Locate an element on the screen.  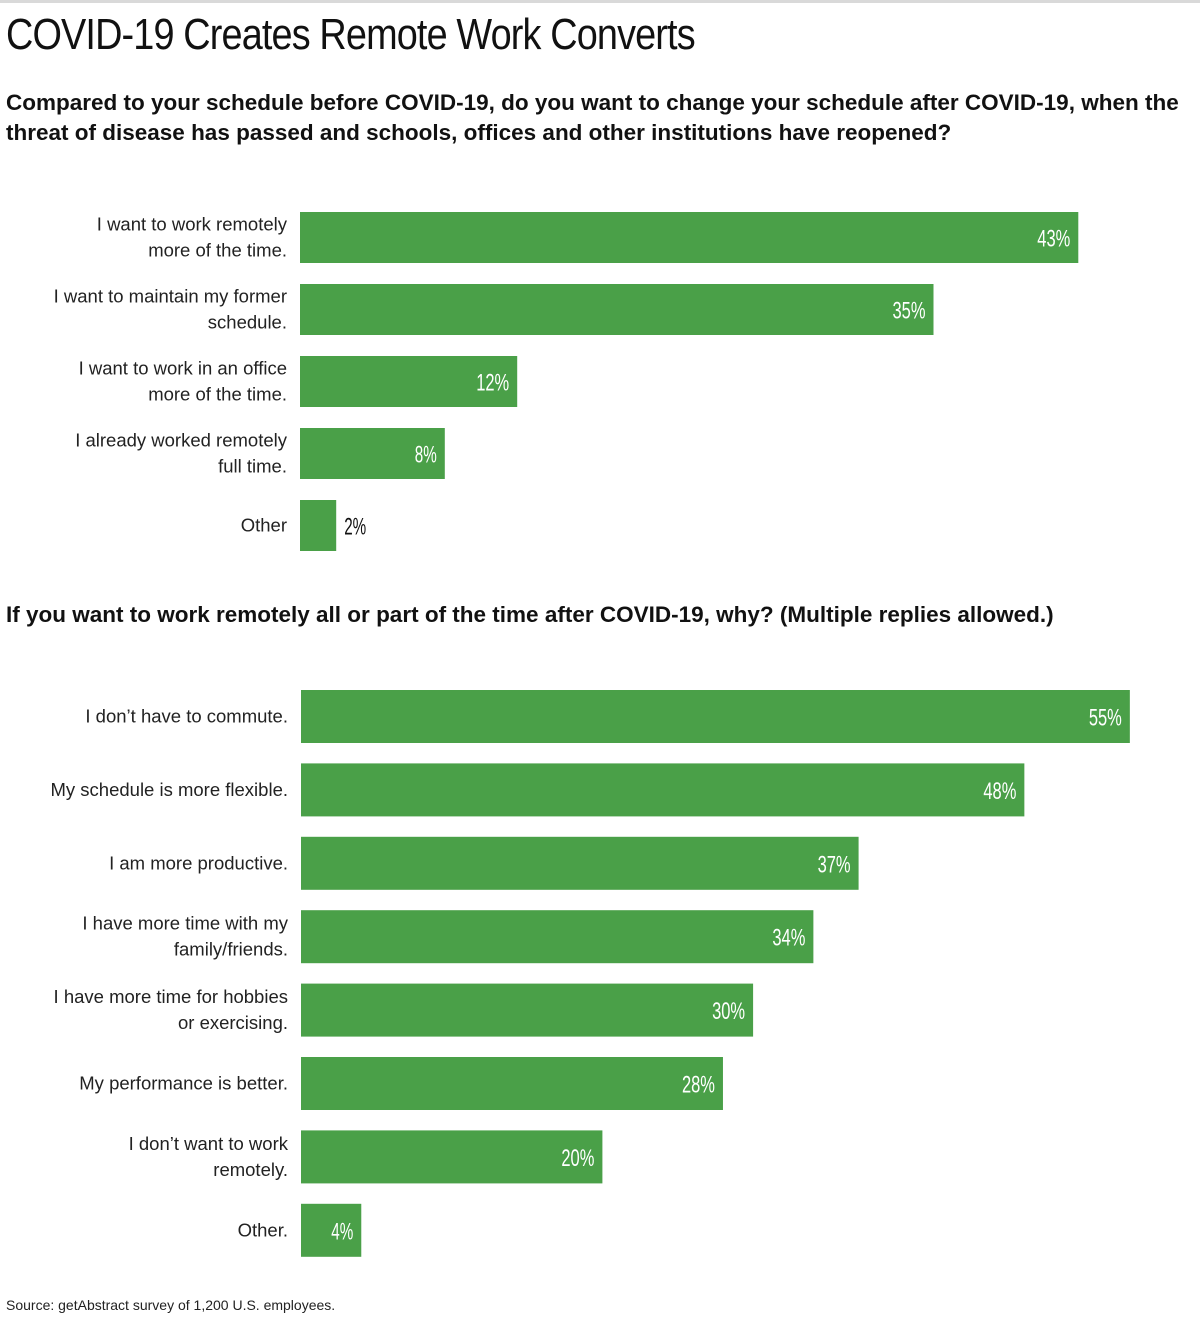
chart2-category-label-2: My schedule is more flexible. is located at coordinates (169, 789).